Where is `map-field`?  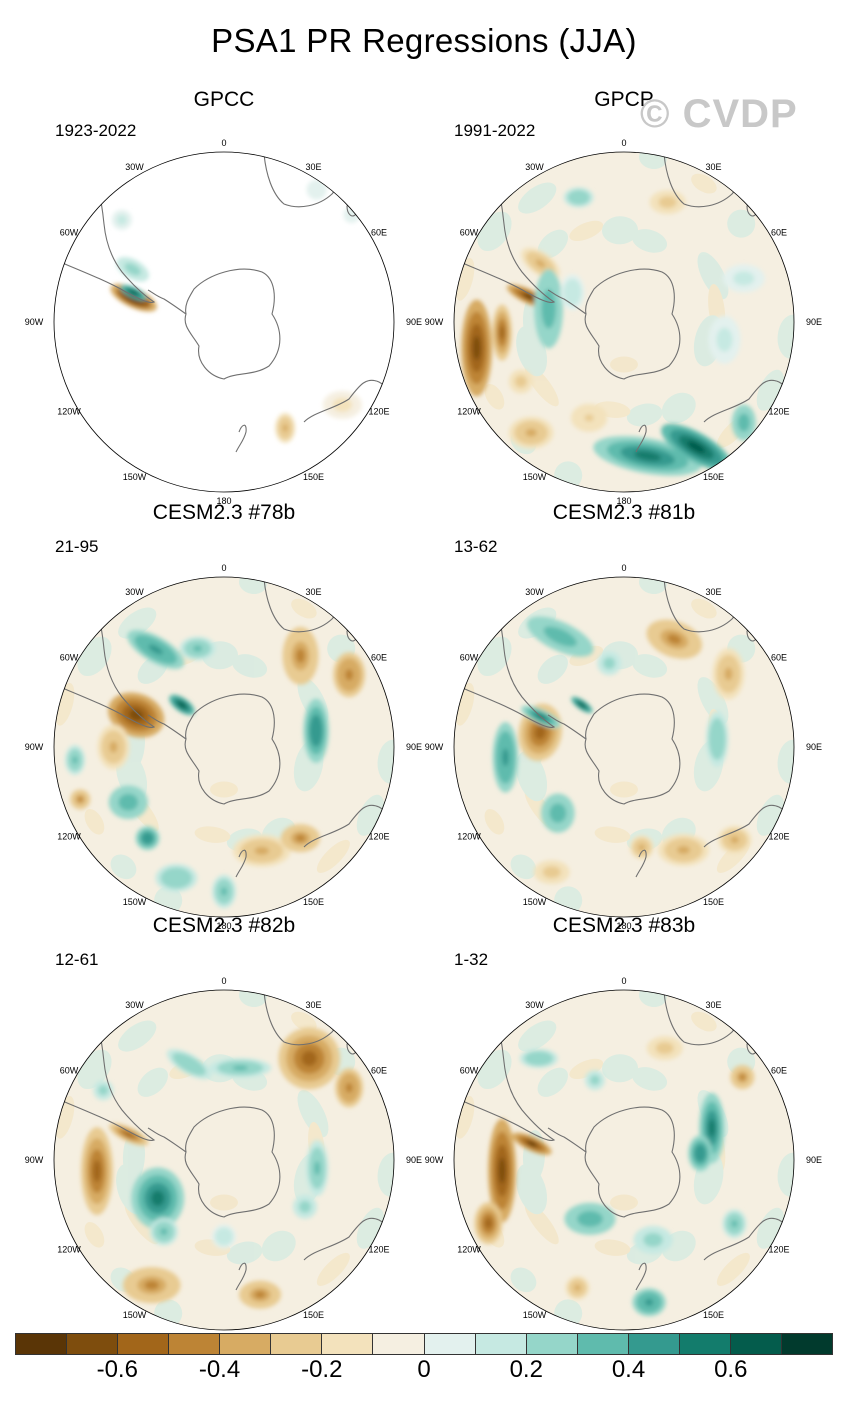
map-field is located at coordinates (624, 1160).